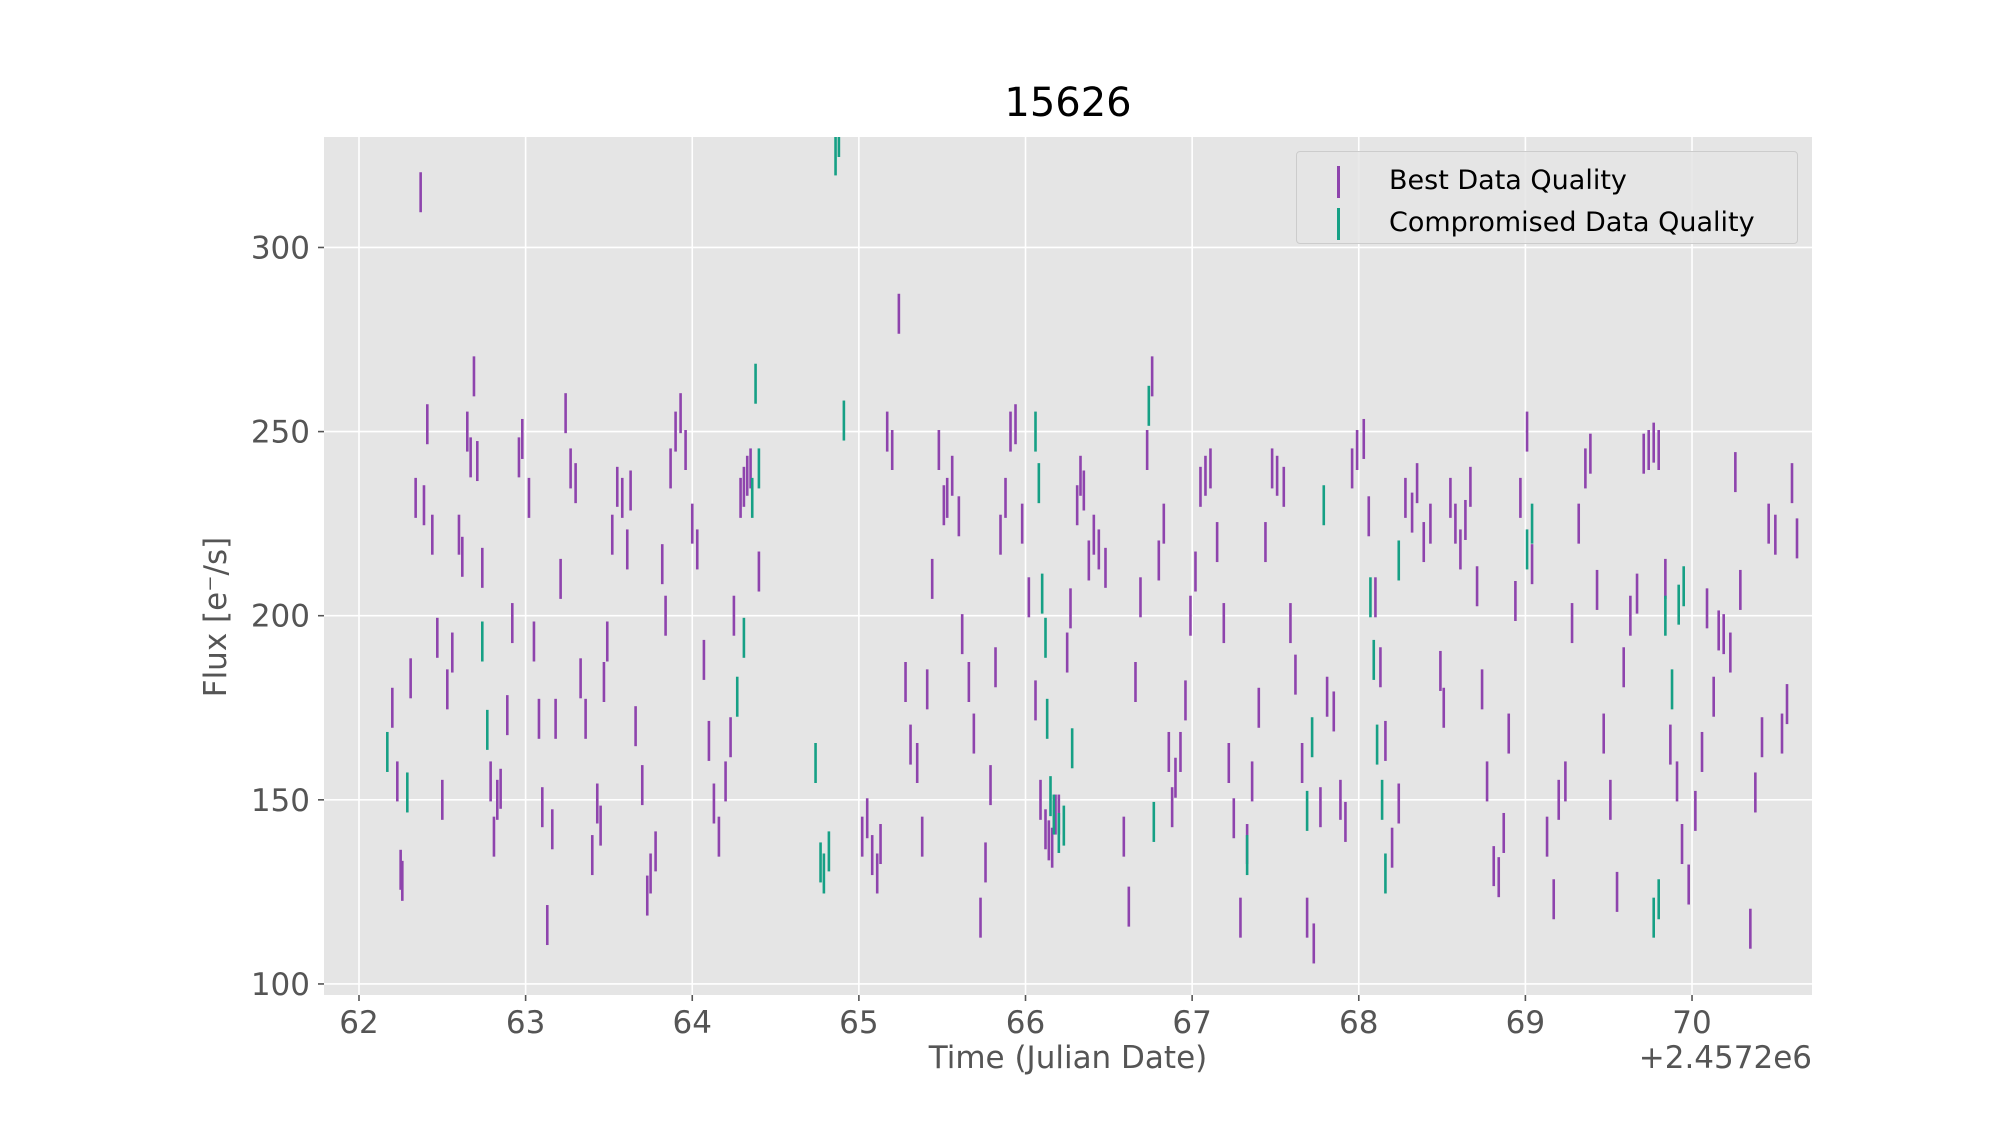  Describe the element at coordinates (280, 801) in the screenshot. I see `y-tick-label: 150` at that location.